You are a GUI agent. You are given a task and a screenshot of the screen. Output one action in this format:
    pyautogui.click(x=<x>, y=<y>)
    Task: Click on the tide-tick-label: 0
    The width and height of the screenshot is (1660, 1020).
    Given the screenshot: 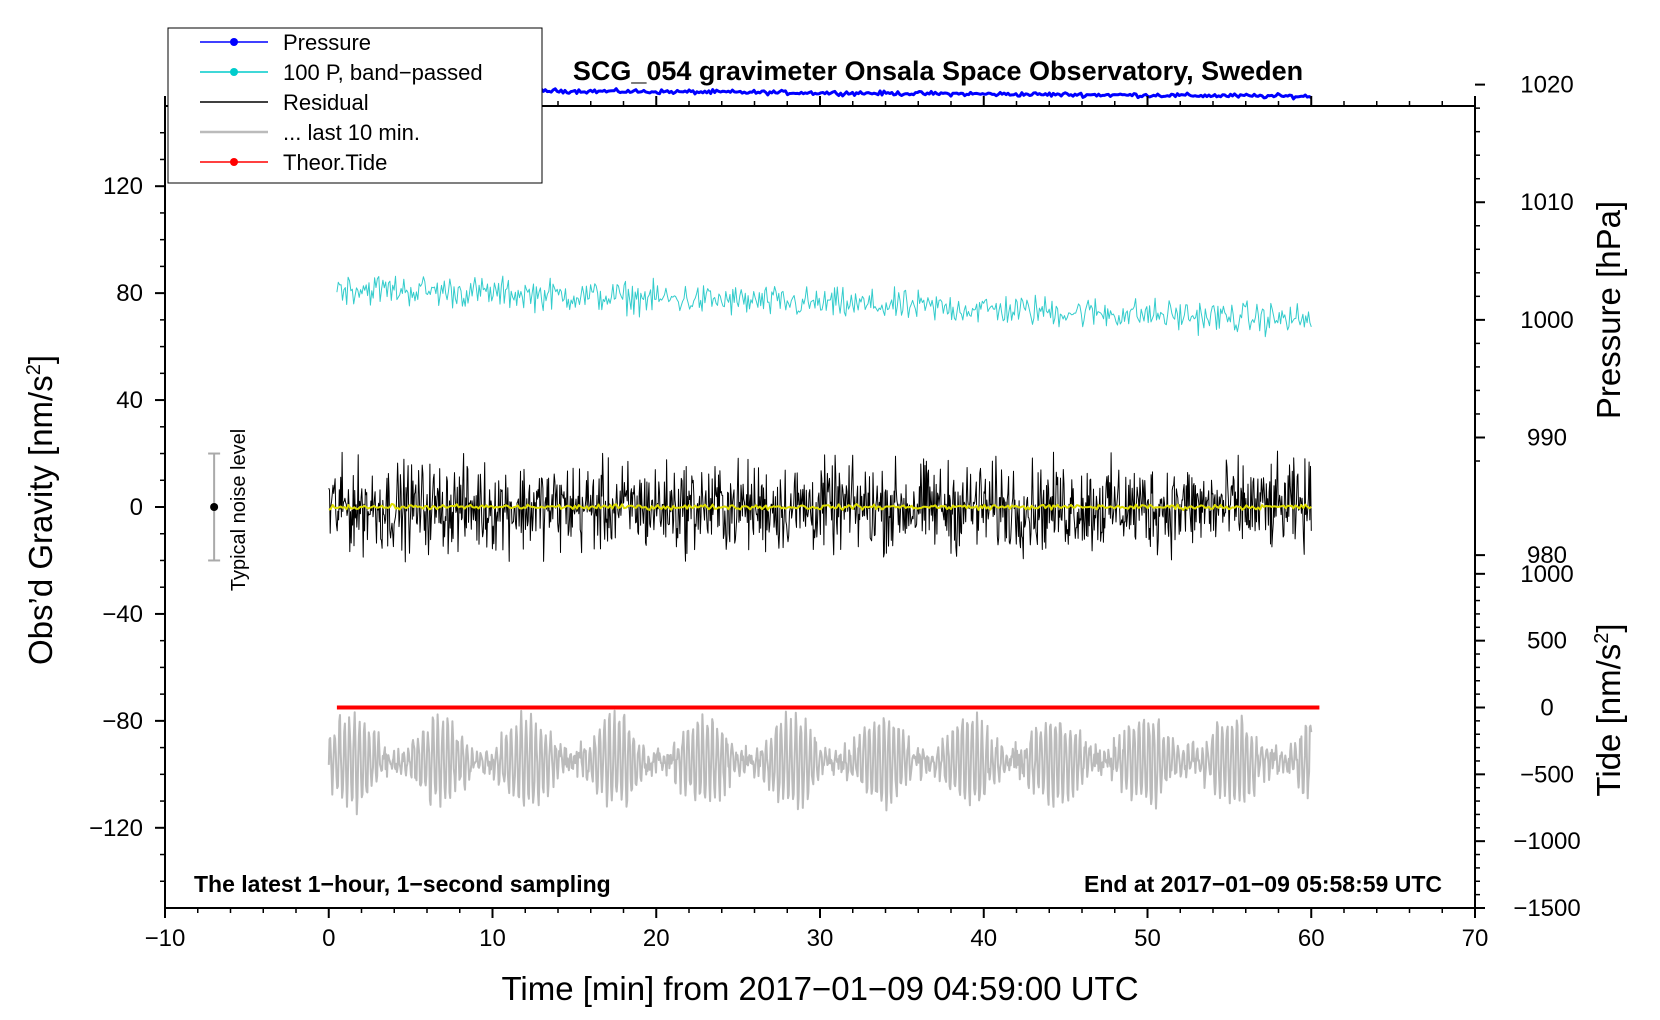 What is the action you would take?
    pyautogui.click(x=1546, y=708)
    